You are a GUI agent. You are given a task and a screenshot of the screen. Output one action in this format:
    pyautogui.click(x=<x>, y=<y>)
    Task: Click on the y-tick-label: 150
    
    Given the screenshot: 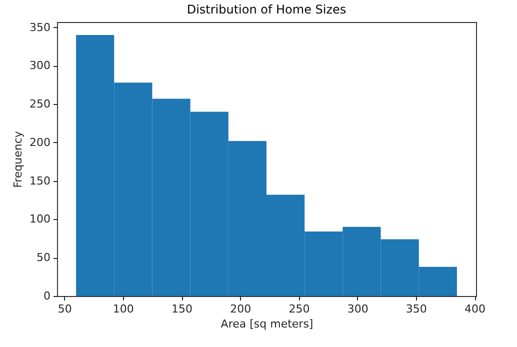 What is the action you would take?
    pyautogui.click(x=40, y=181)
    